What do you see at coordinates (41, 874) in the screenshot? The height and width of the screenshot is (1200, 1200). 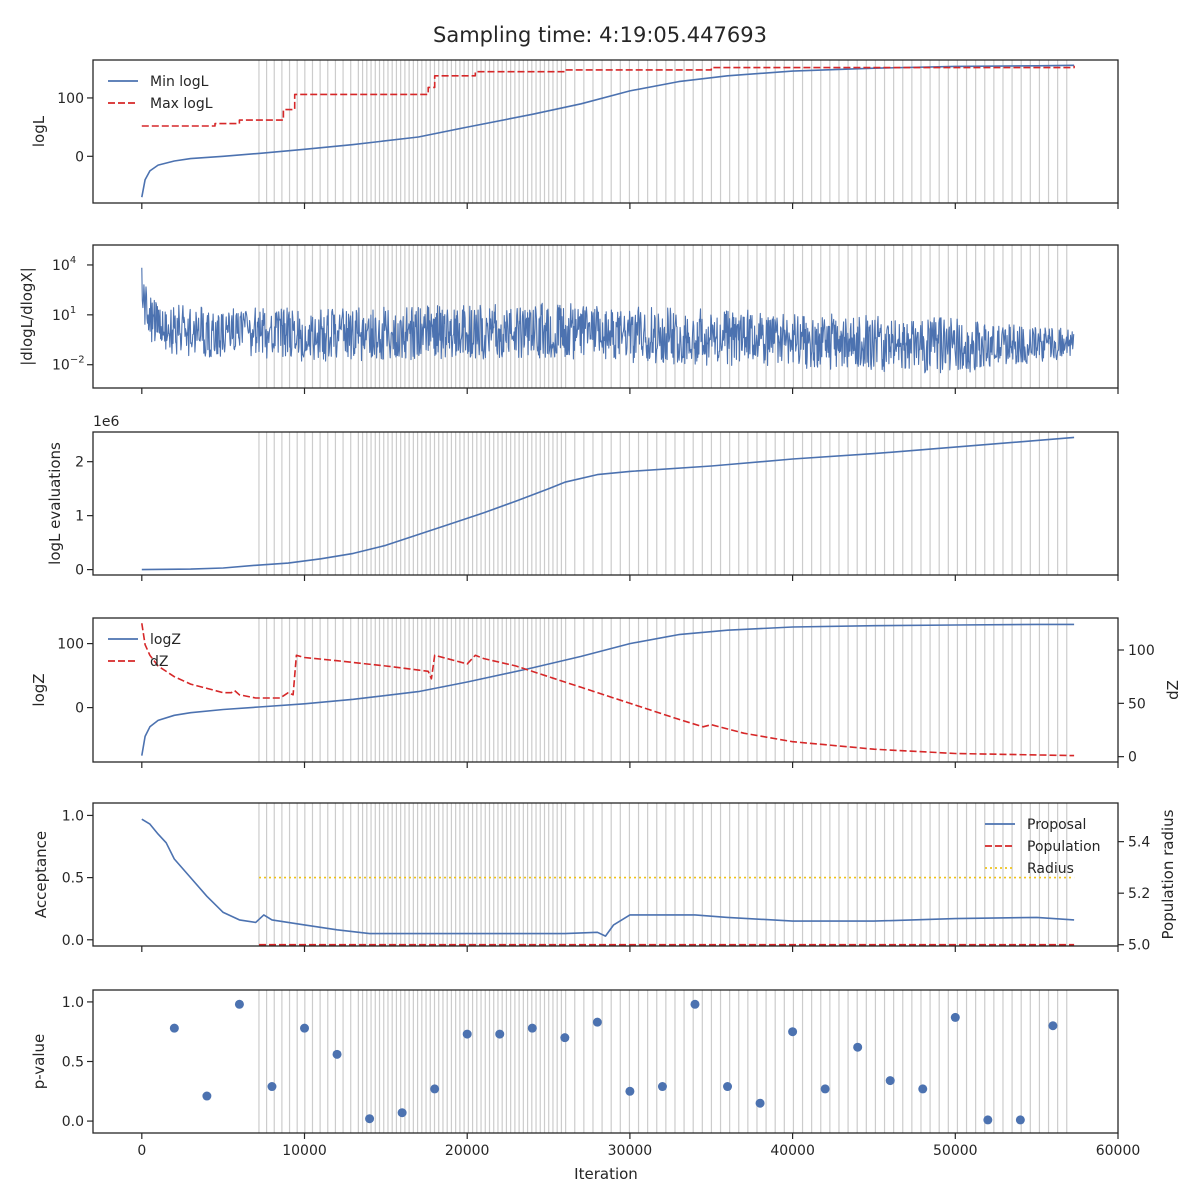 I see `y-axis-label: Acceptance` at bounding box center [41, 874].